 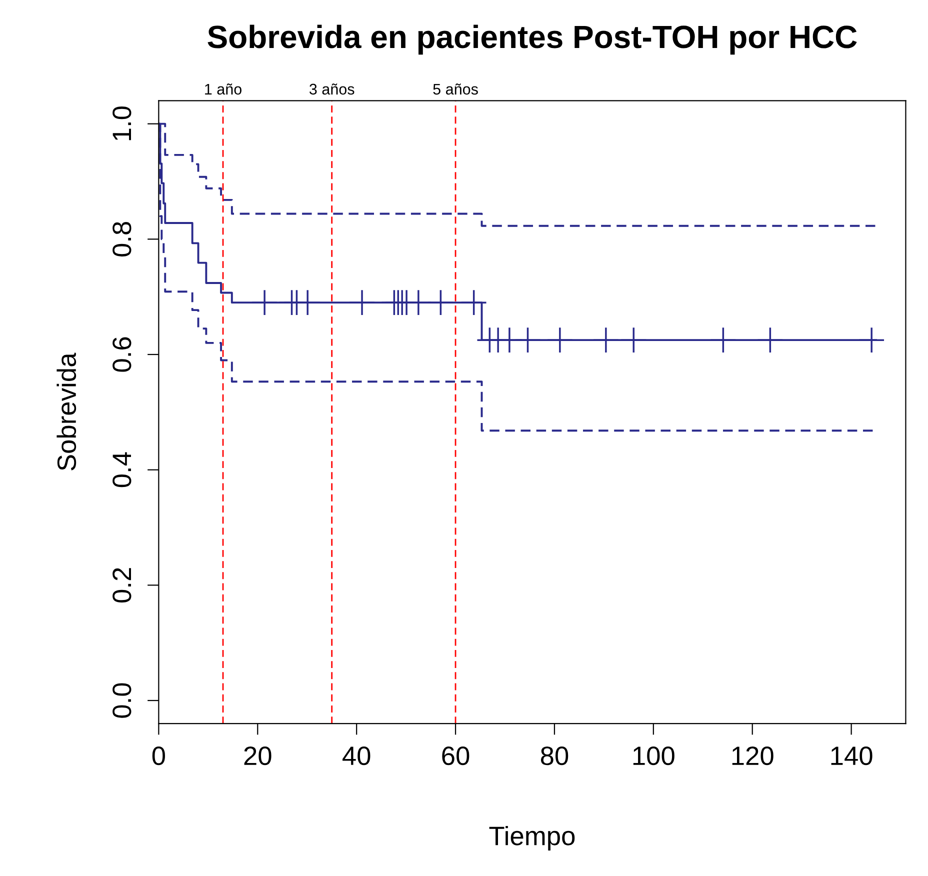 What do you see at coordinates (456, 756) in the screenshot?
I see `x-tick-label: 60` at bounding box center [456, 756].